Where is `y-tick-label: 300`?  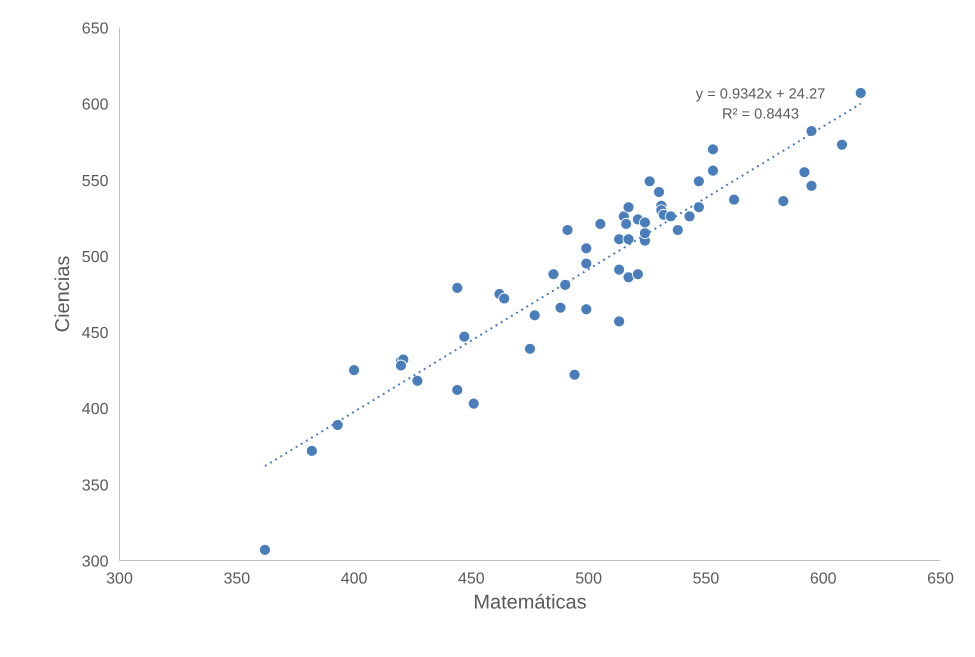
y-tick-label: 300 is located at coordinates (95, 562).